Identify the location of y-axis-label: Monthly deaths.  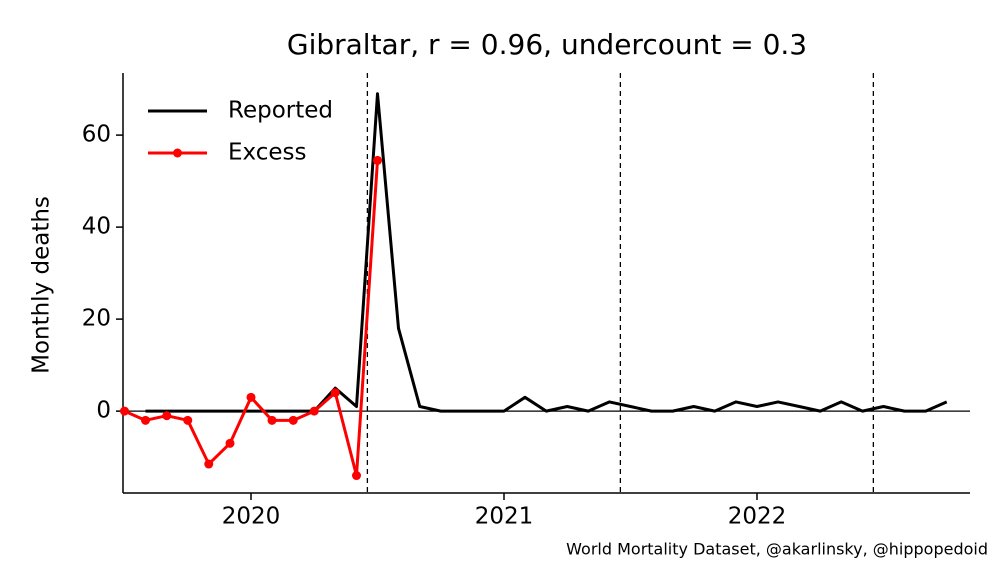
(42, 285).